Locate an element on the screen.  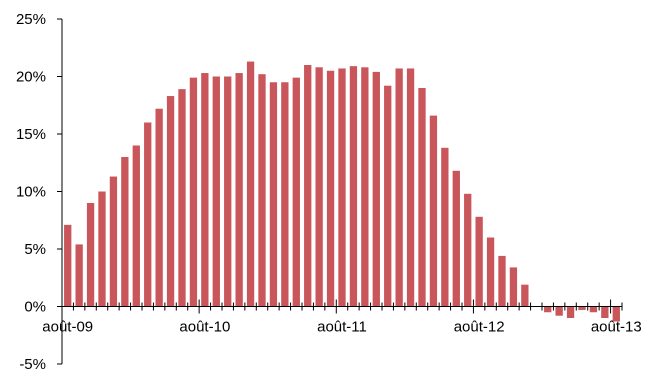
bar-août-09 is located at coordinates (68, 265).